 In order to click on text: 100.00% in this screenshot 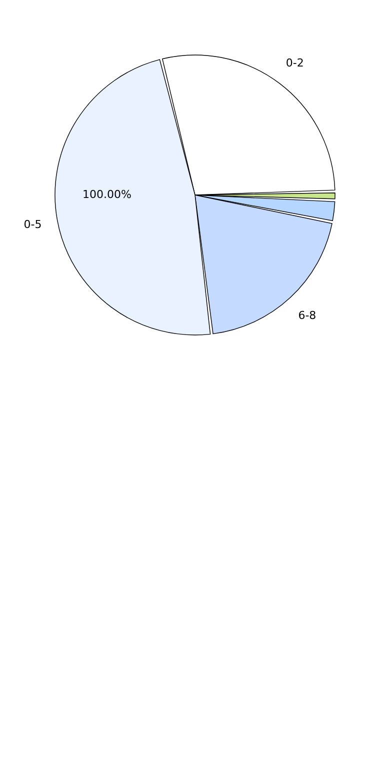, I will do `click(107, 194)`.